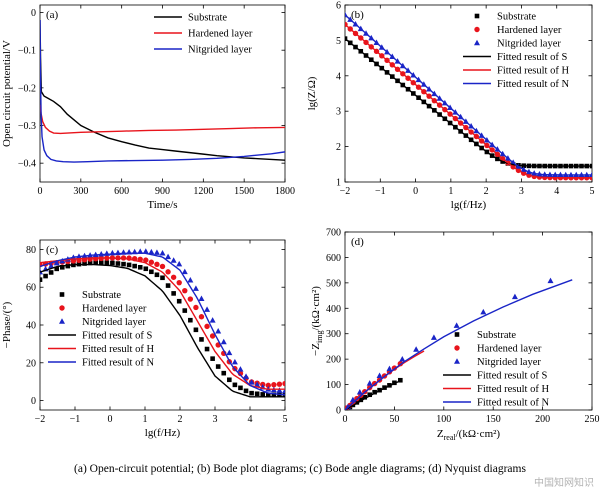  What do you see at coordinates (317, 321) in the screenshot?
I see `y-axis-label: −Zimg/(kΩ·cm²)` at bounding box center [317, 321].